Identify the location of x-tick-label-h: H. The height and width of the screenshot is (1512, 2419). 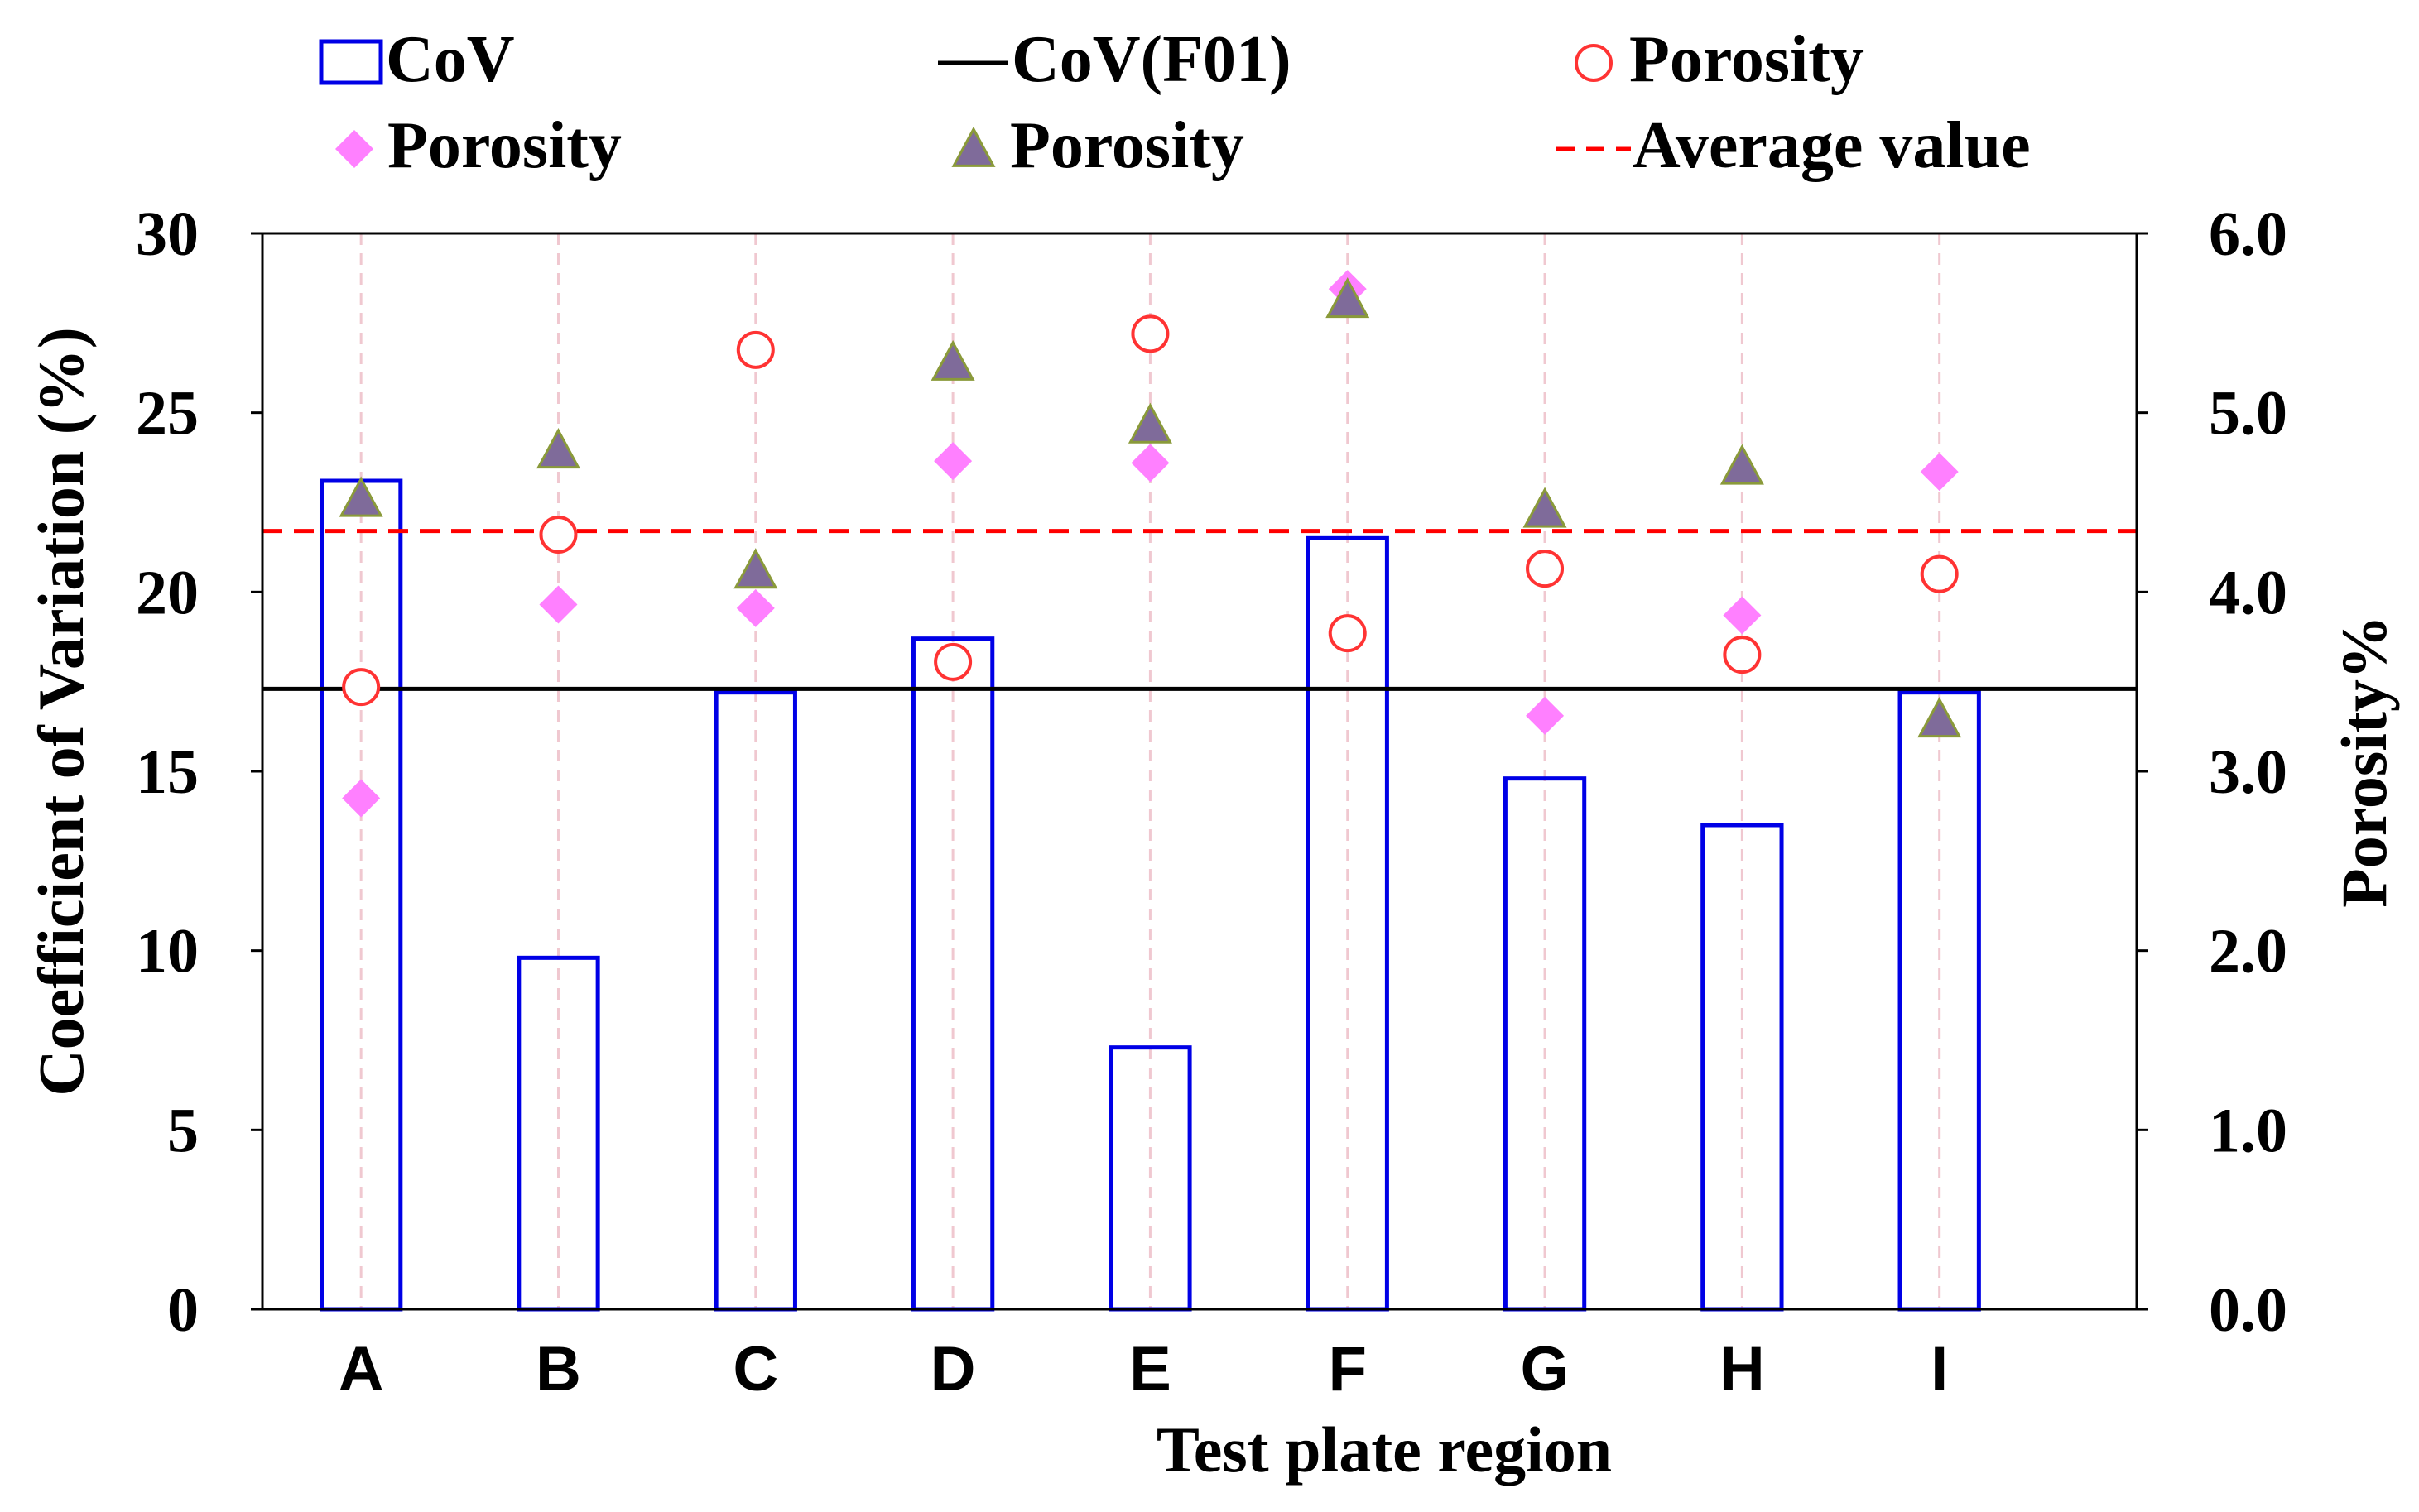
(1742, 1369).